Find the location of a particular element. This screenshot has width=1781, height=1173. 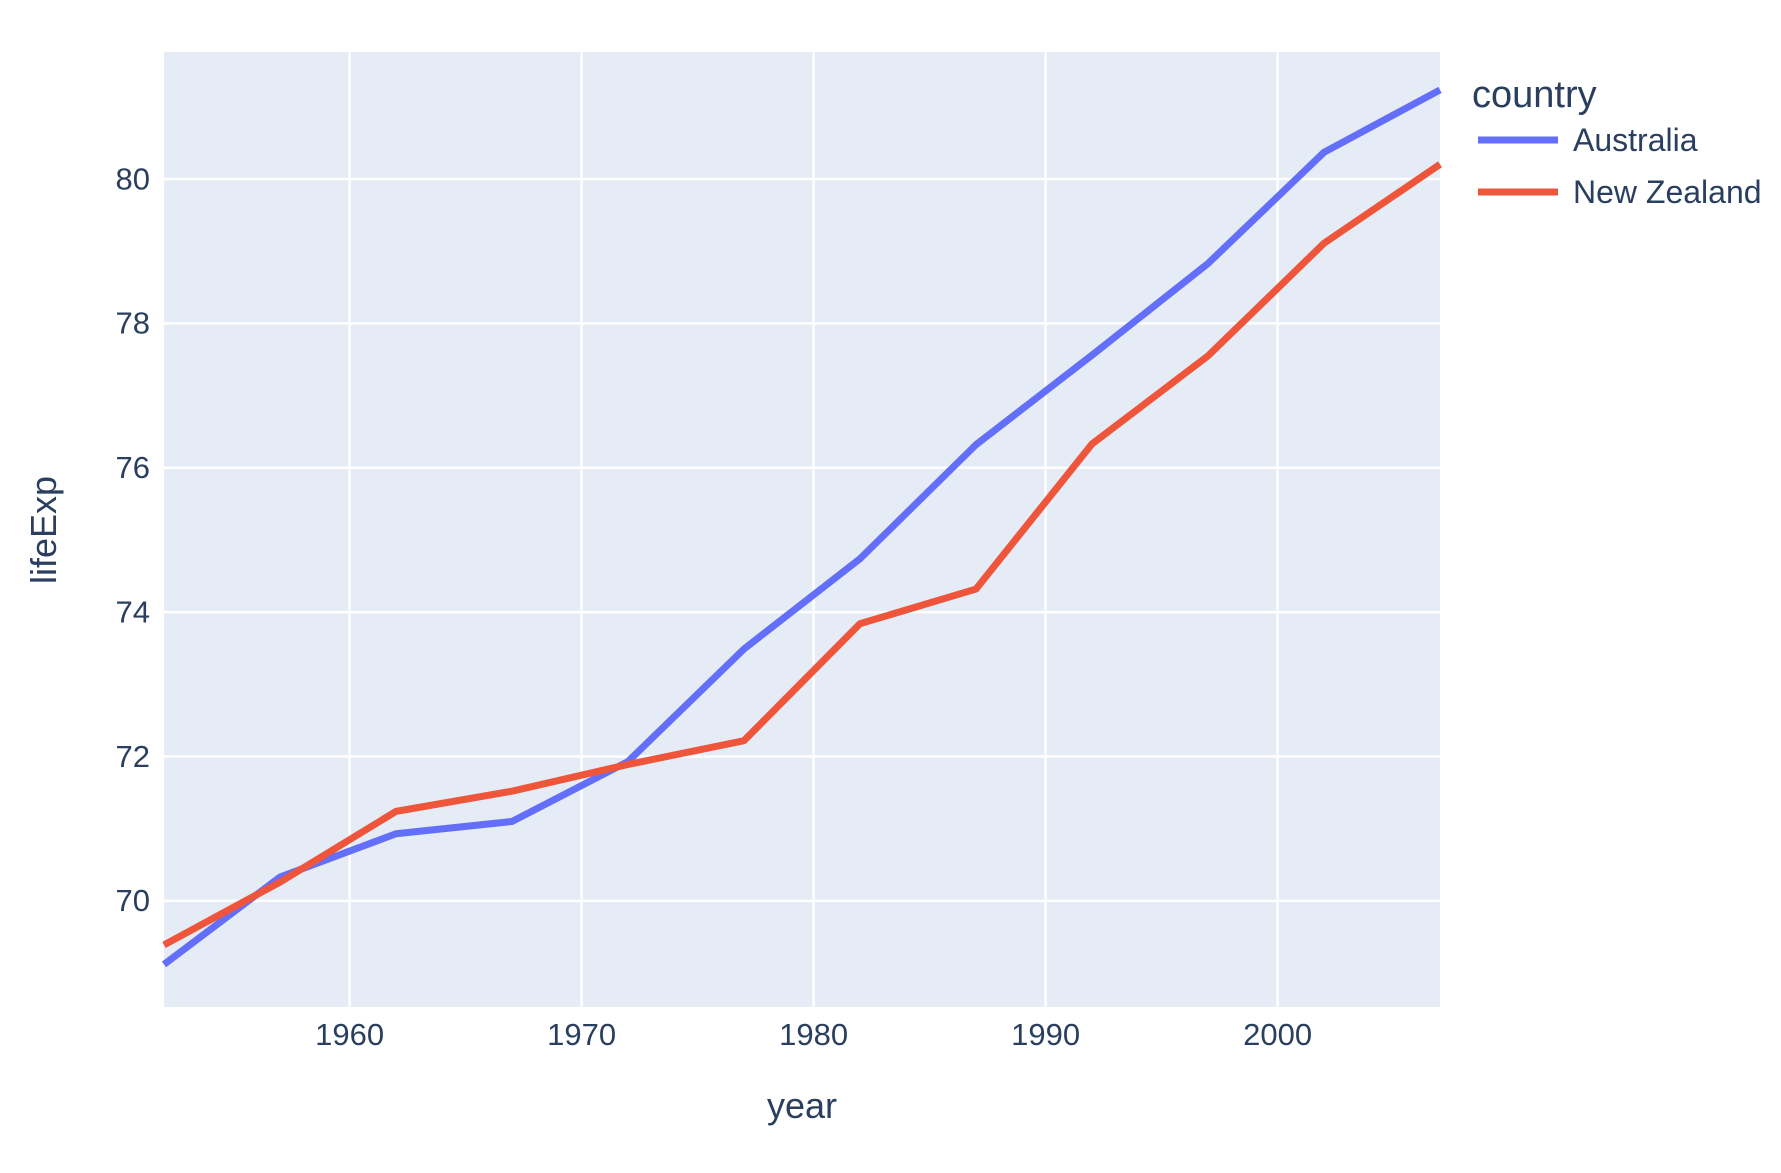

legend-item: New Zealand is located at coordinates (1620, 192).